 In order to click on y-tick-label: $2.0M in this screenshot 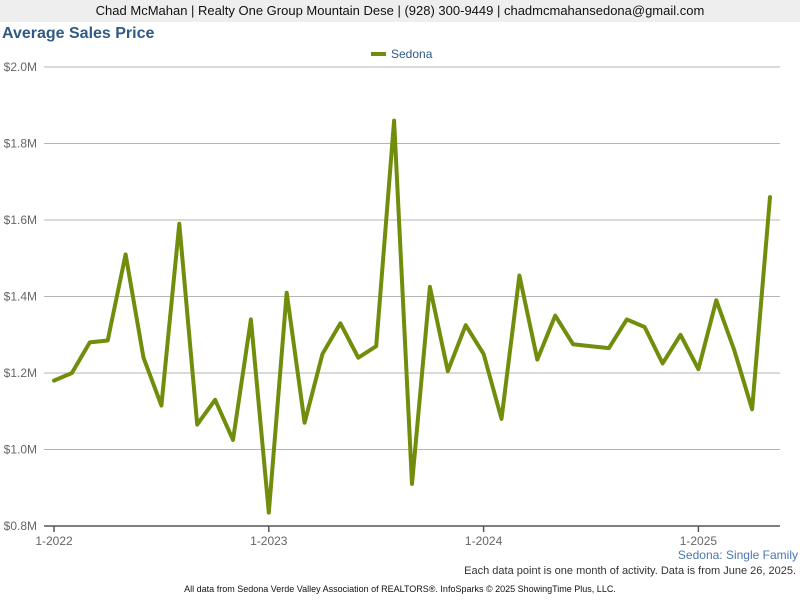, I will do `click(20, 67)`.